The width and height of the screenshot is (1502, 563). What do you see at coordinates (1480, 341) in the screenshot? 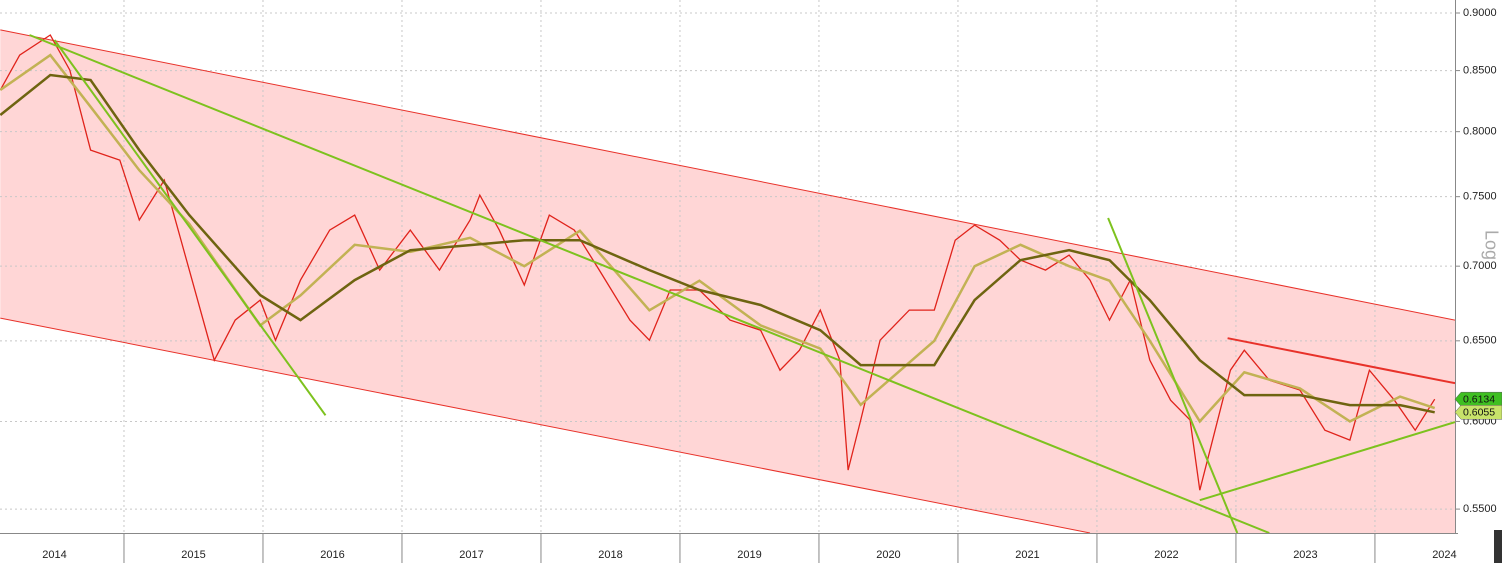
I see `y-tick-label: 0.6500` at bounding box center [1480, 341].